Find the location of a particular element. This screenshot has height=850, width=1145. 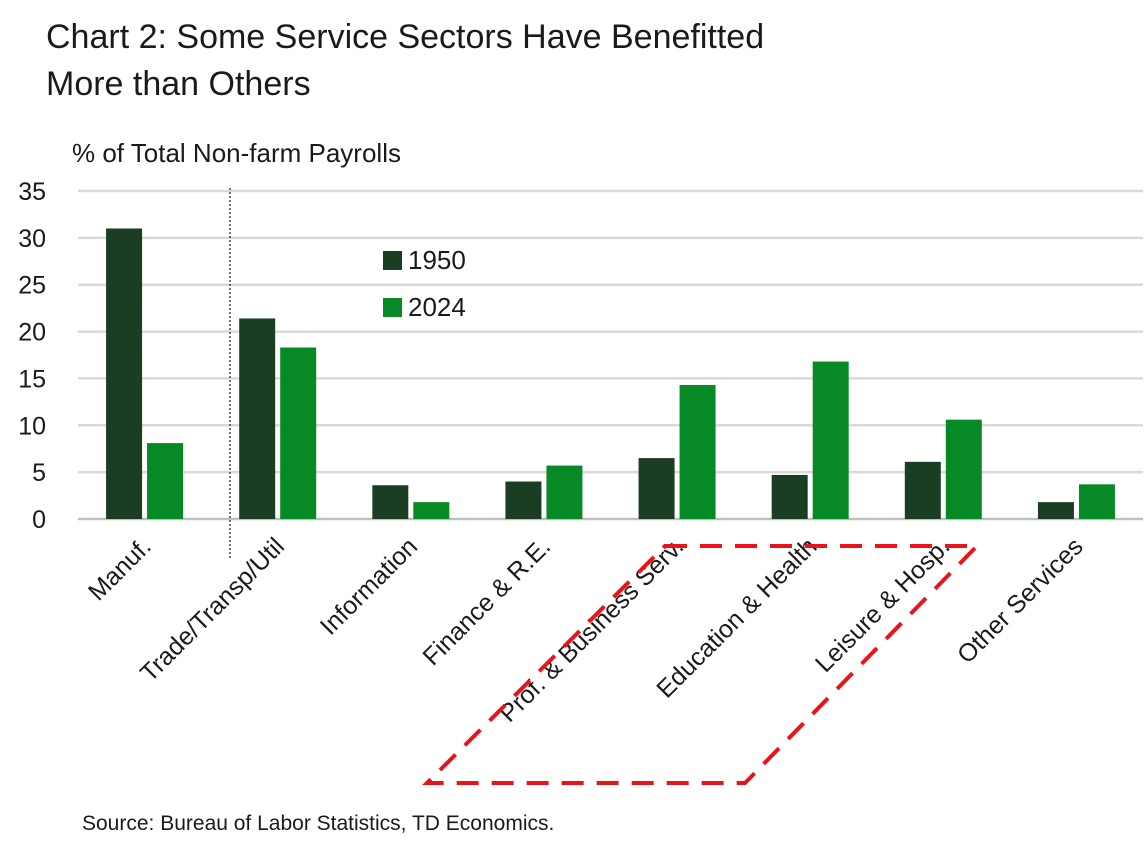

legend-label-1950: 1950 is located at coordinates (437, 260).